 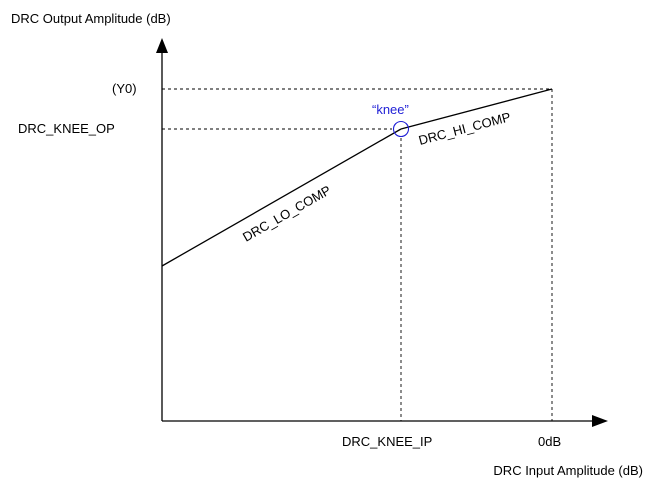 I want to click on hi-comp-segment, so click(x=476, y=109).